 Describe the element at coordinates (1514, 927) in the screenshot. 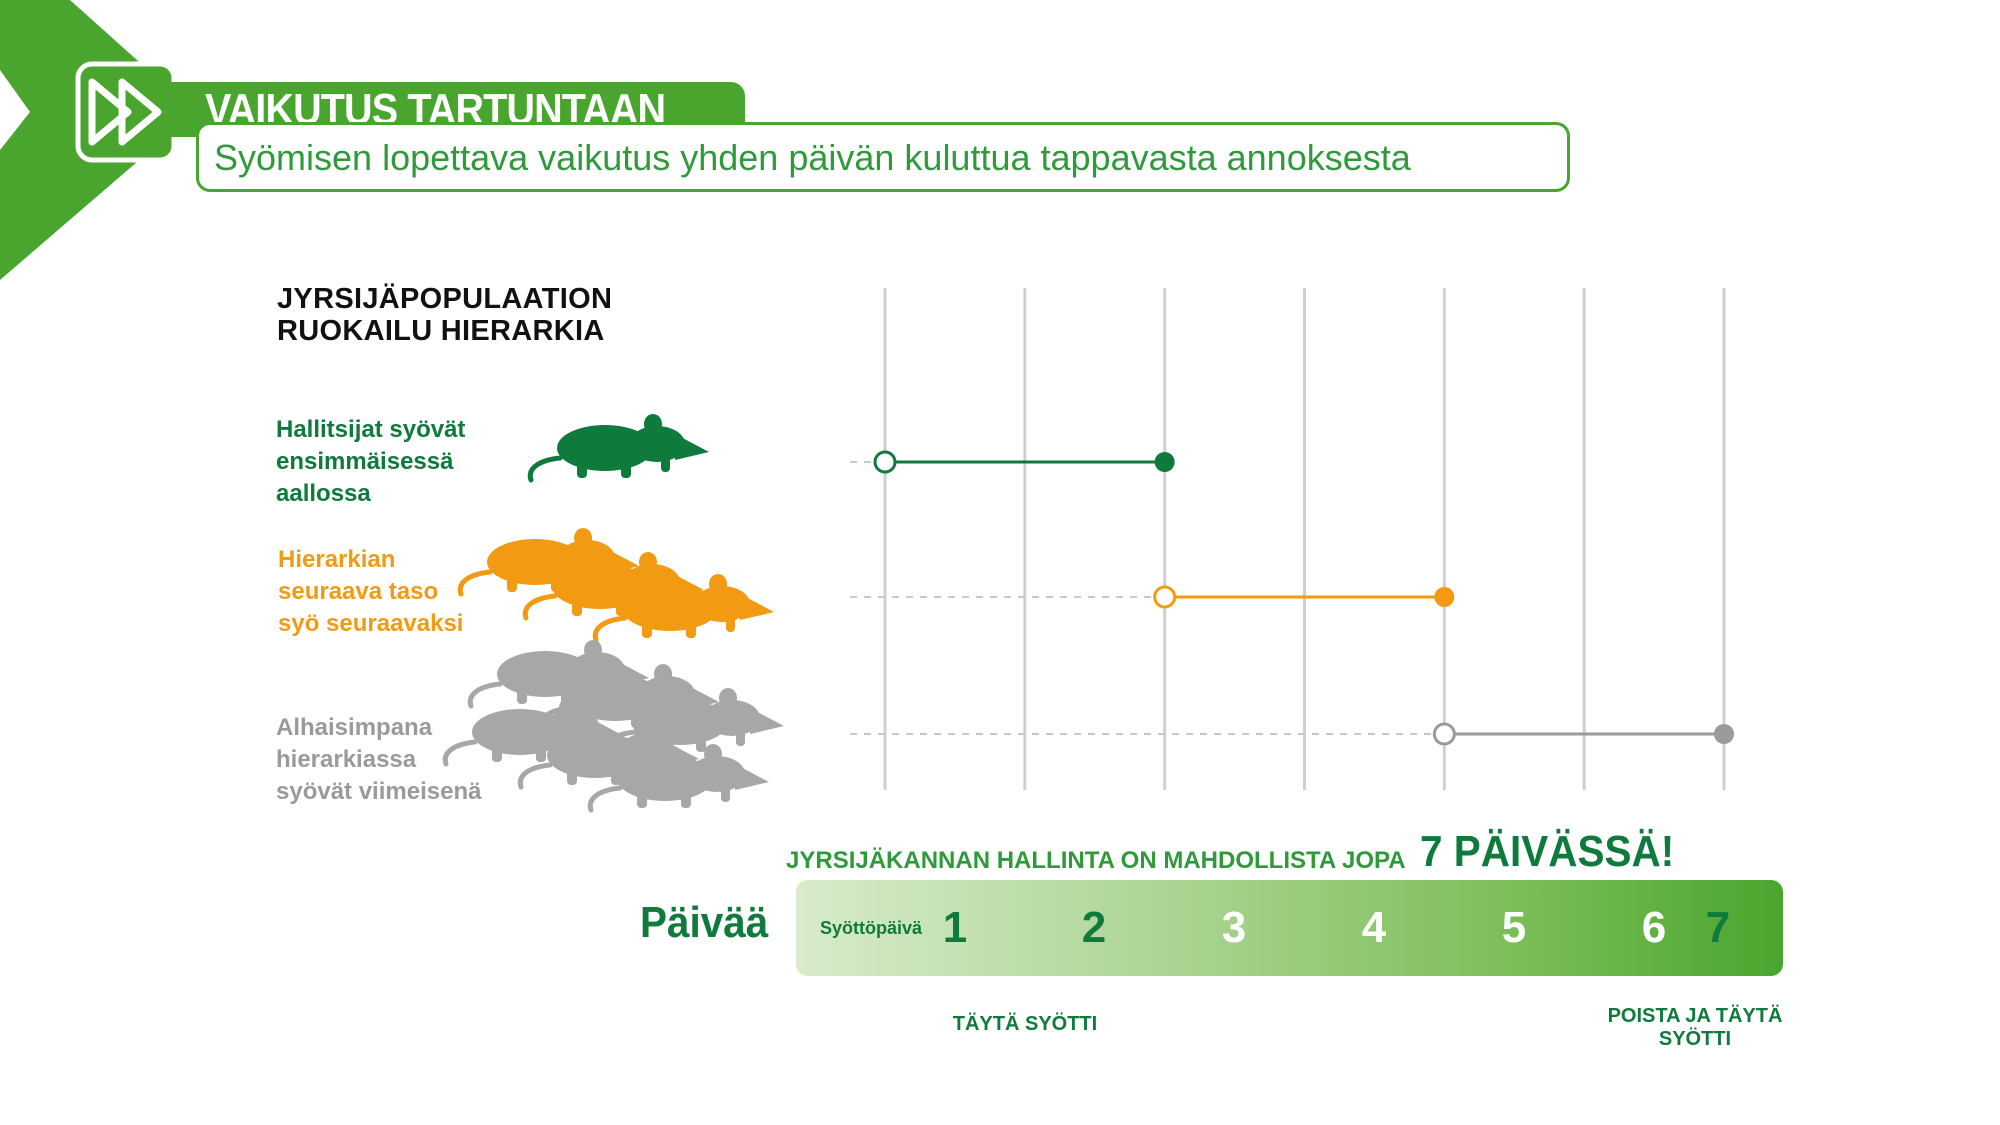

I see `day-number: 5` at that location.